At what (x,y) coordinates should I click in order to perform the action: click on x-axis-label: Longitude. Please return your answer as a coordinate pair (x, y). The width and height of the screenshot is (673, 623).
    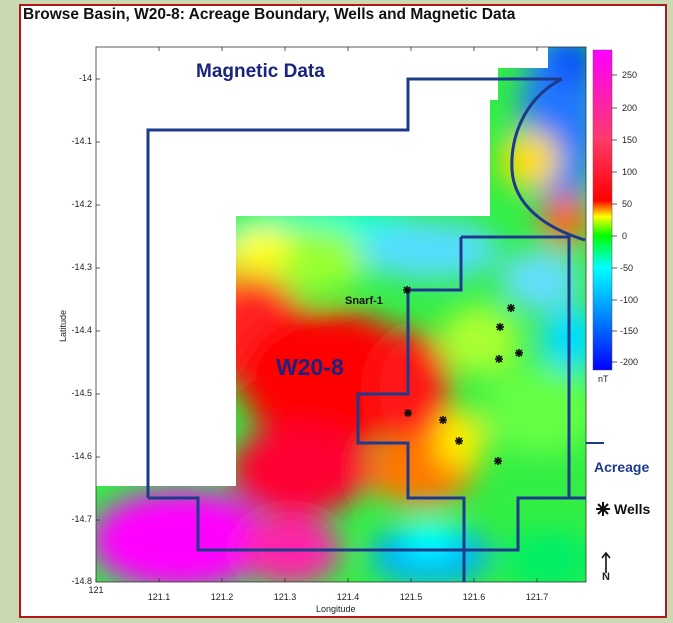
    Looking at the image, I should click on (336, 609).